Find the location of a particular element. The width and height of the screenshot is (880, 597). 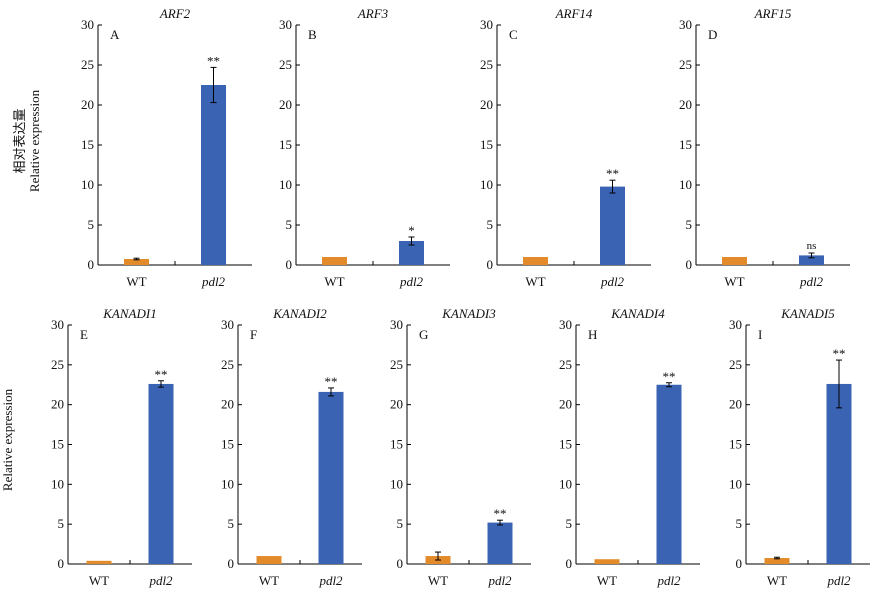

panel-e: 0 5 10 15 20 25 30 WT ** pdl2 E KANADI1 is located at coordinates (121, 447).